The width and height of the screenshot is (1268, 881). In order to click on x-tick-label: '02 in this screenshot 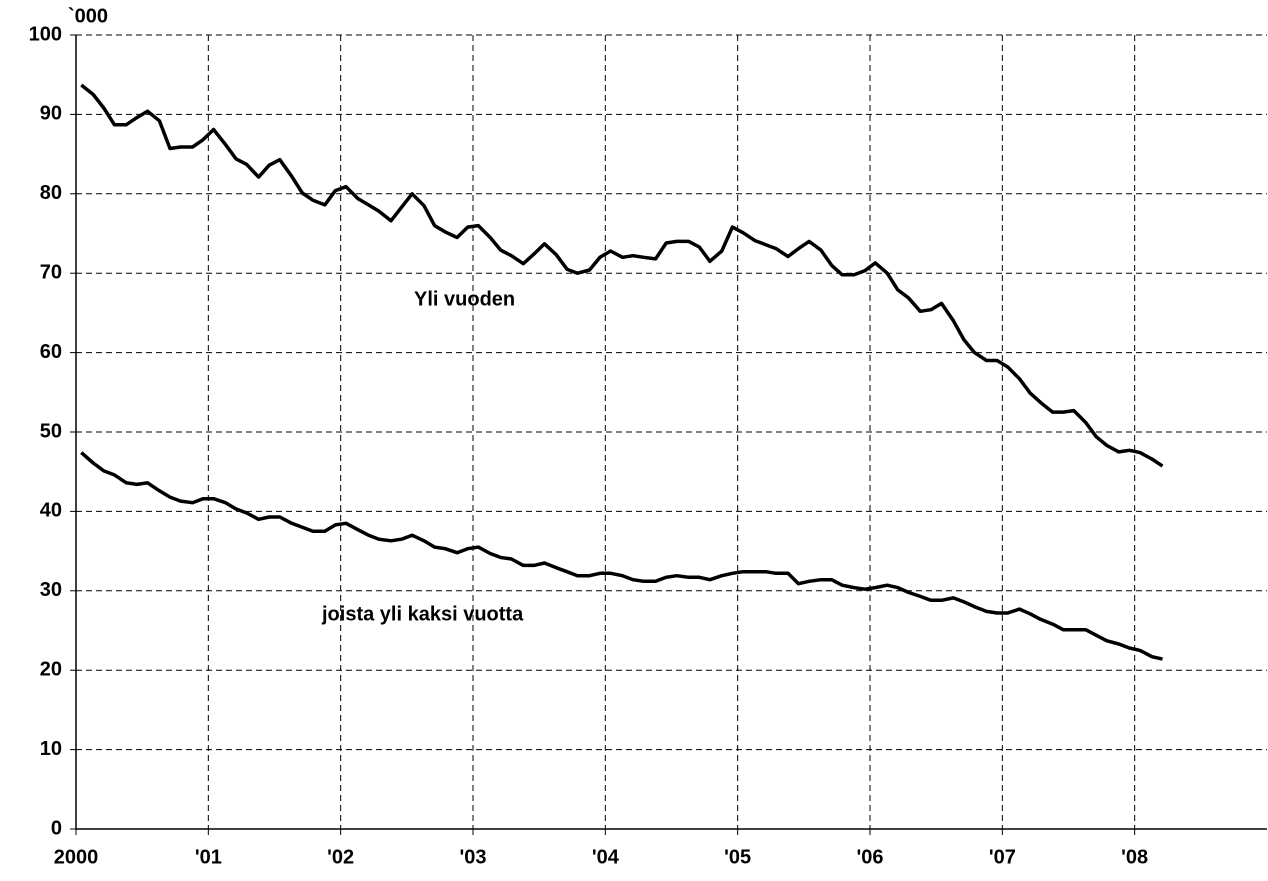, I will do `click(340, 857)`.